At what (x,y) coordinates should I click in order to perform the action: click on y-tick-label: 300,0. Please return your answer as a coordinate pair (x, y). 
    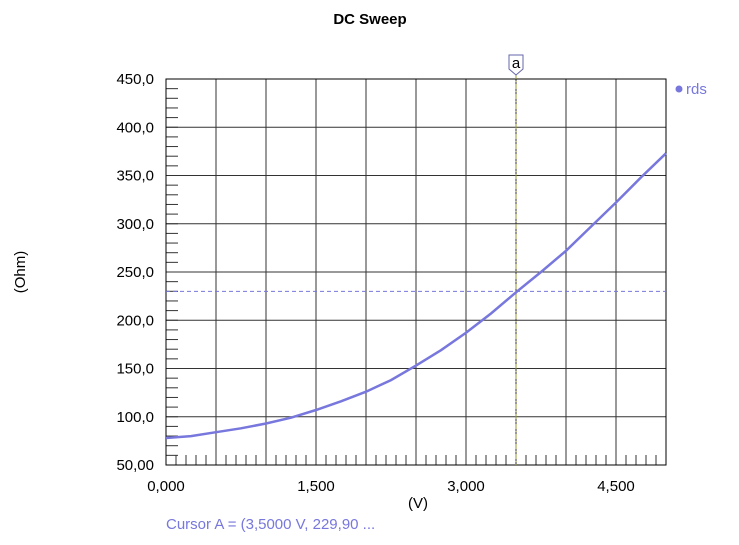
    Looking at the image, I should click on (135, 224).